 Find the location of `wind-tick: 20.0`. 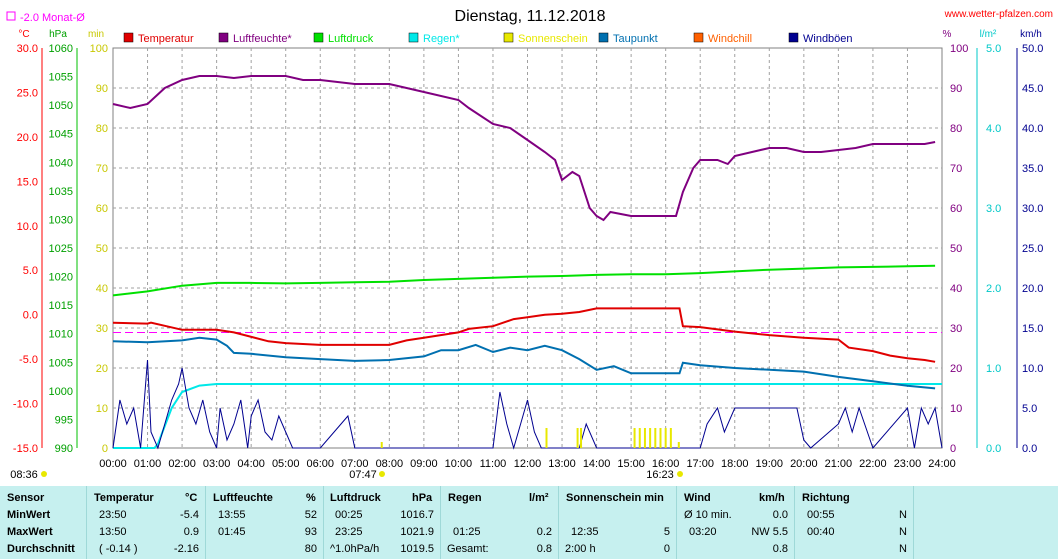

wind-tick: 20.0 is located at coordinates (1032, 289).